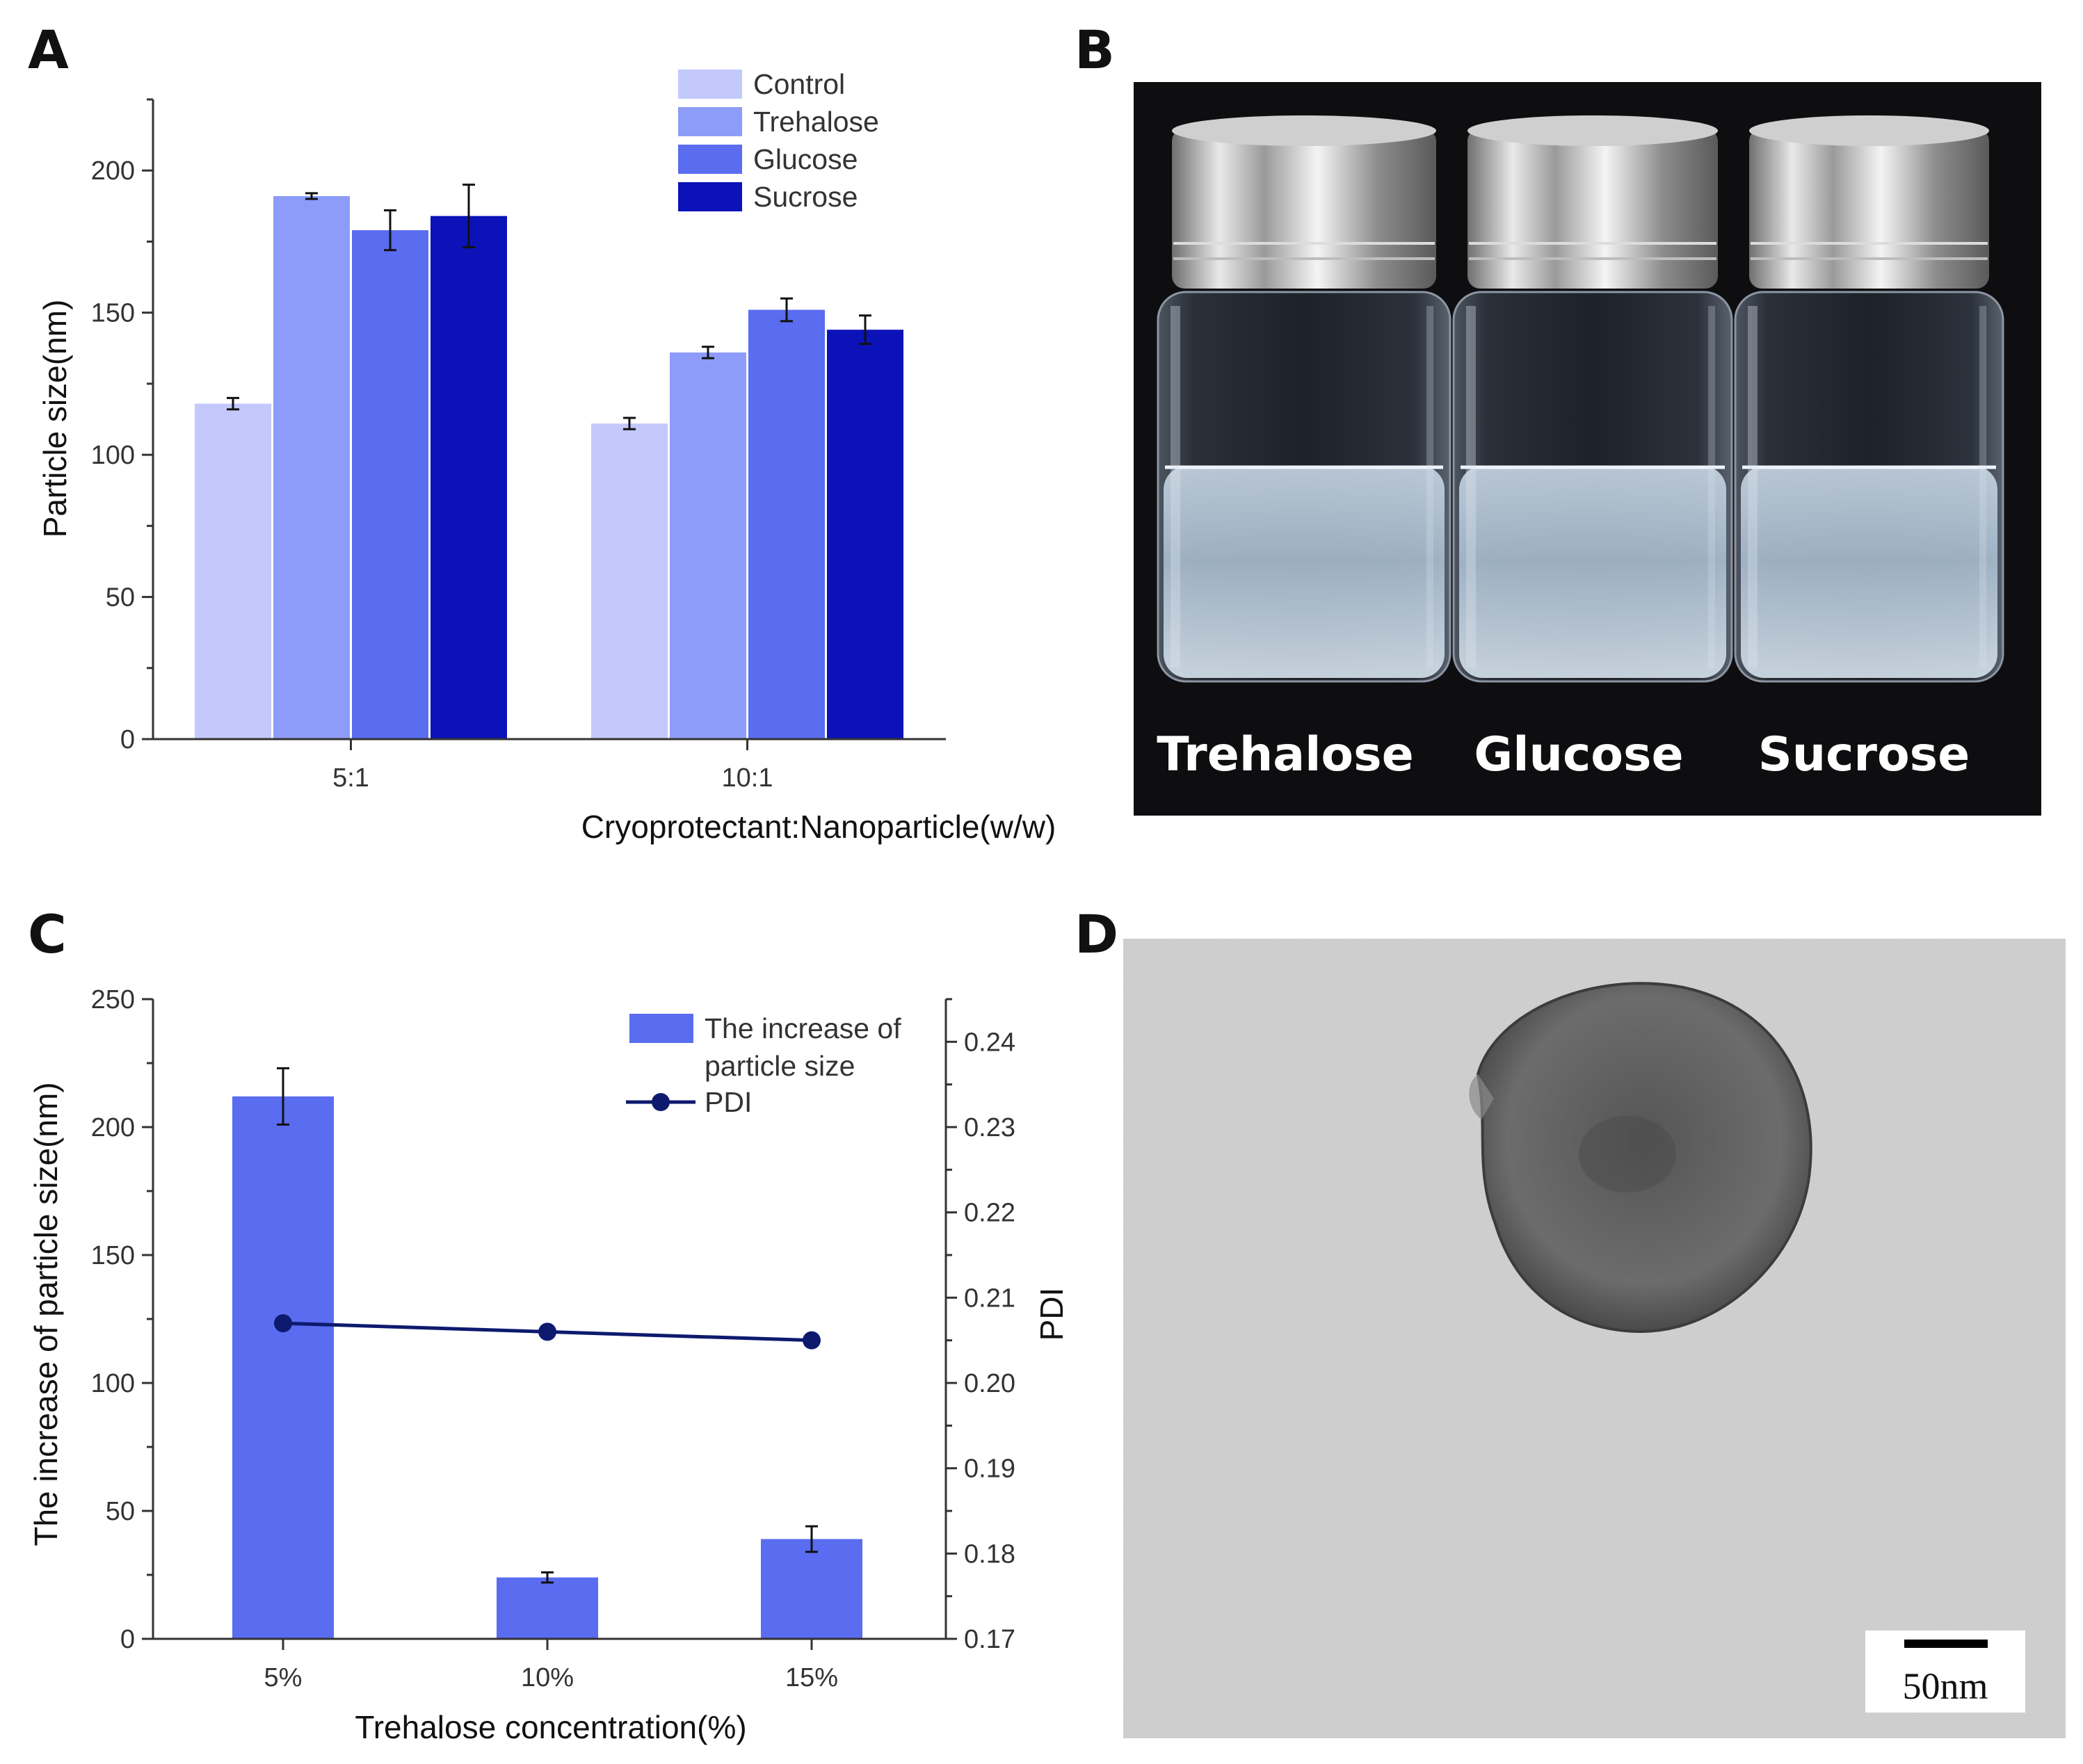  Describe the element at coordinates (1592, 448) in the screenshot. I see `vial-1: Glucose` at that location.